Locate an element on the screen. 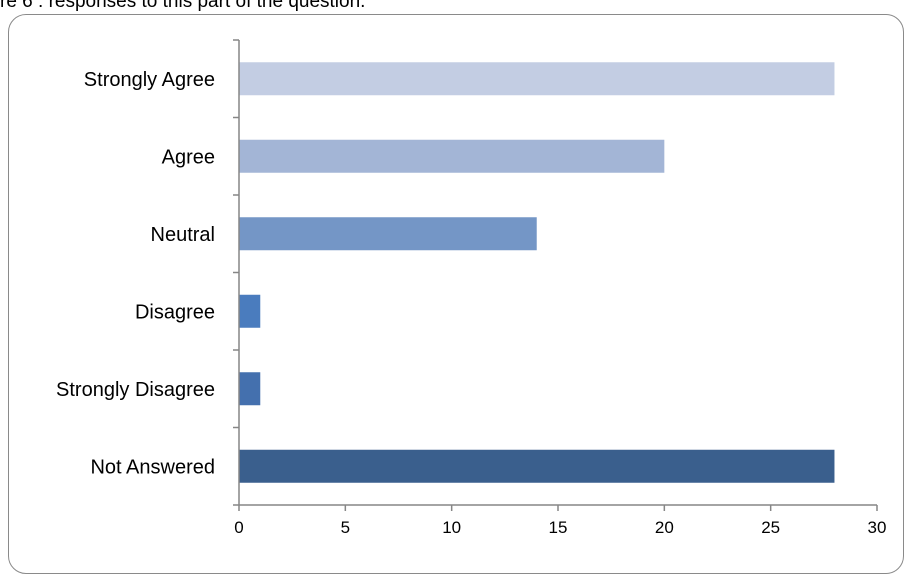  x-tick-label-5: 5 is located at coordinates (345, 527).